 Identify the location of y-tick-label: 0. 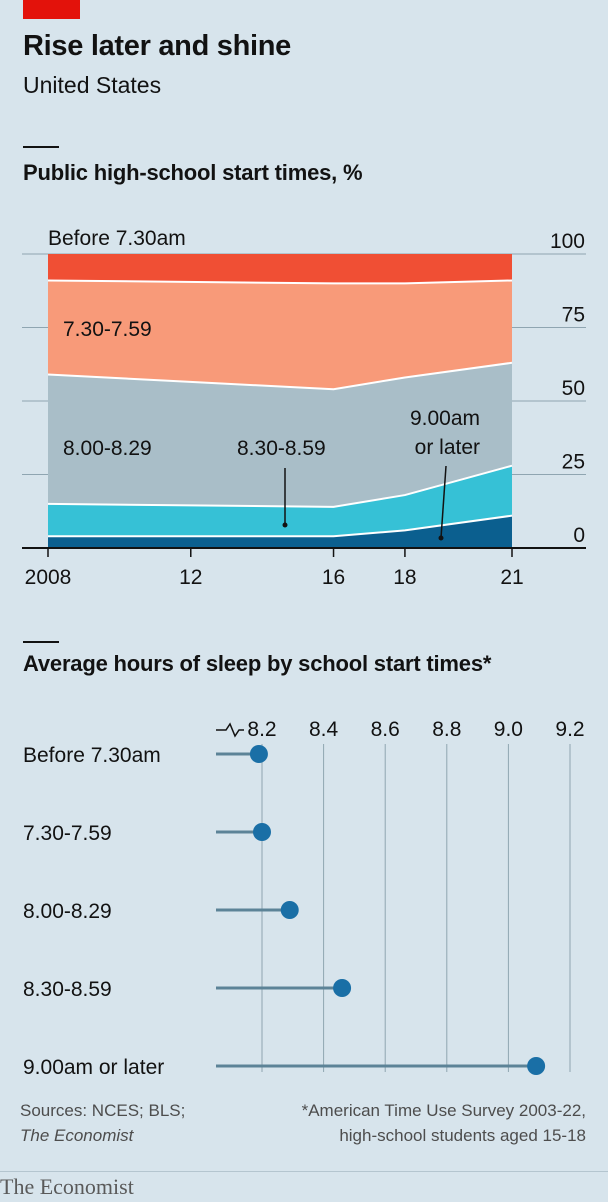
(579, 535).